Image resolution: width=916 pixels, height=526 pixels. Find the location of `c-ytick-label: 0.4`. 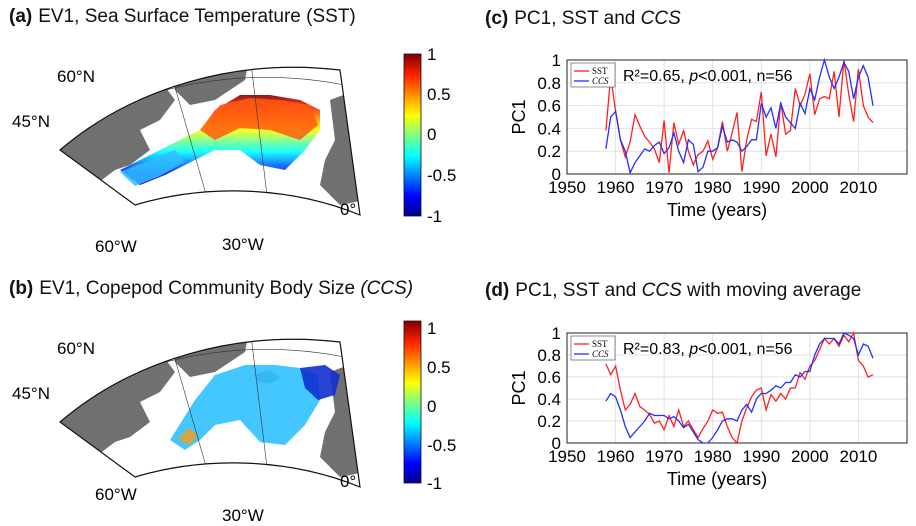

c-ytick-label: 0.4 is located at coordinates (549, 128).